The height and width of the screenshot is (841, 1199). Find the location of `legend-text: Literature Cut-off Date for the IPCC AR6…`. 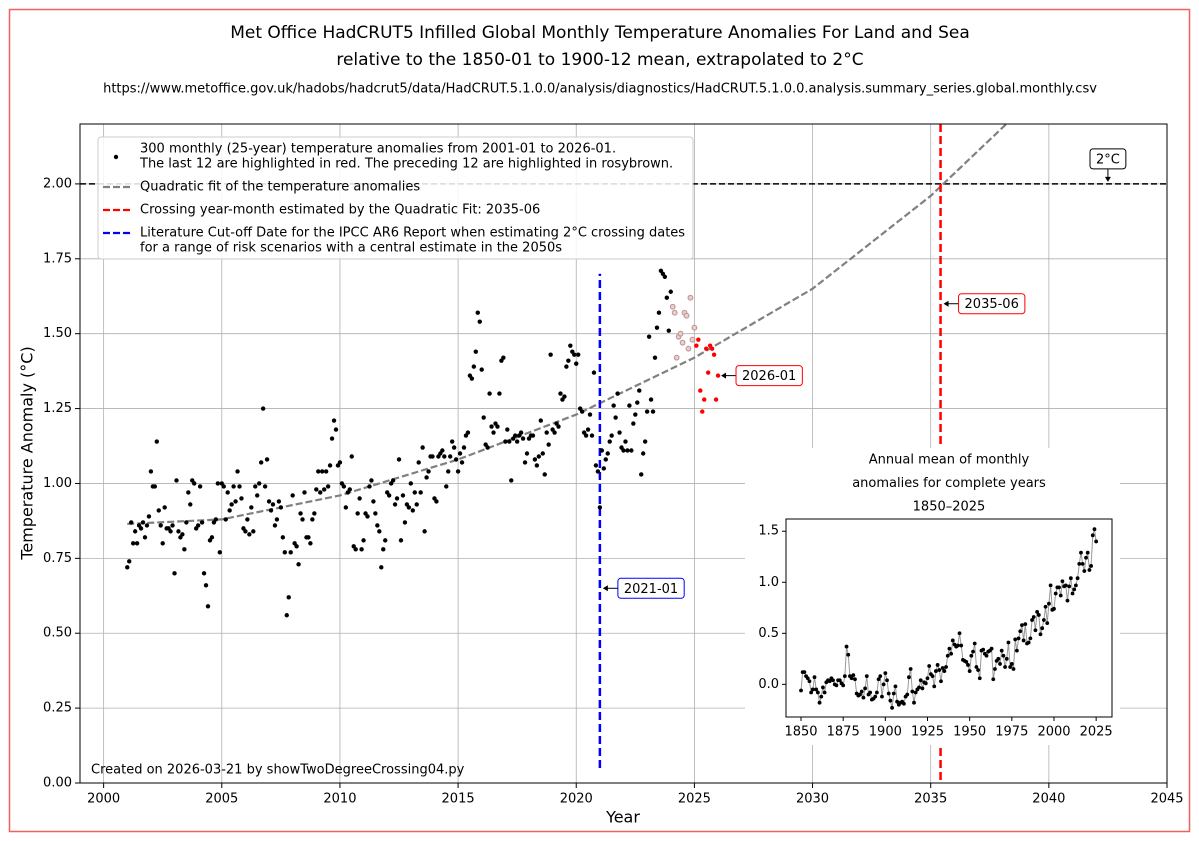

legend-text: Literature Cut-off Date for the IPCC AR6… is located at coordinates (412, 233).